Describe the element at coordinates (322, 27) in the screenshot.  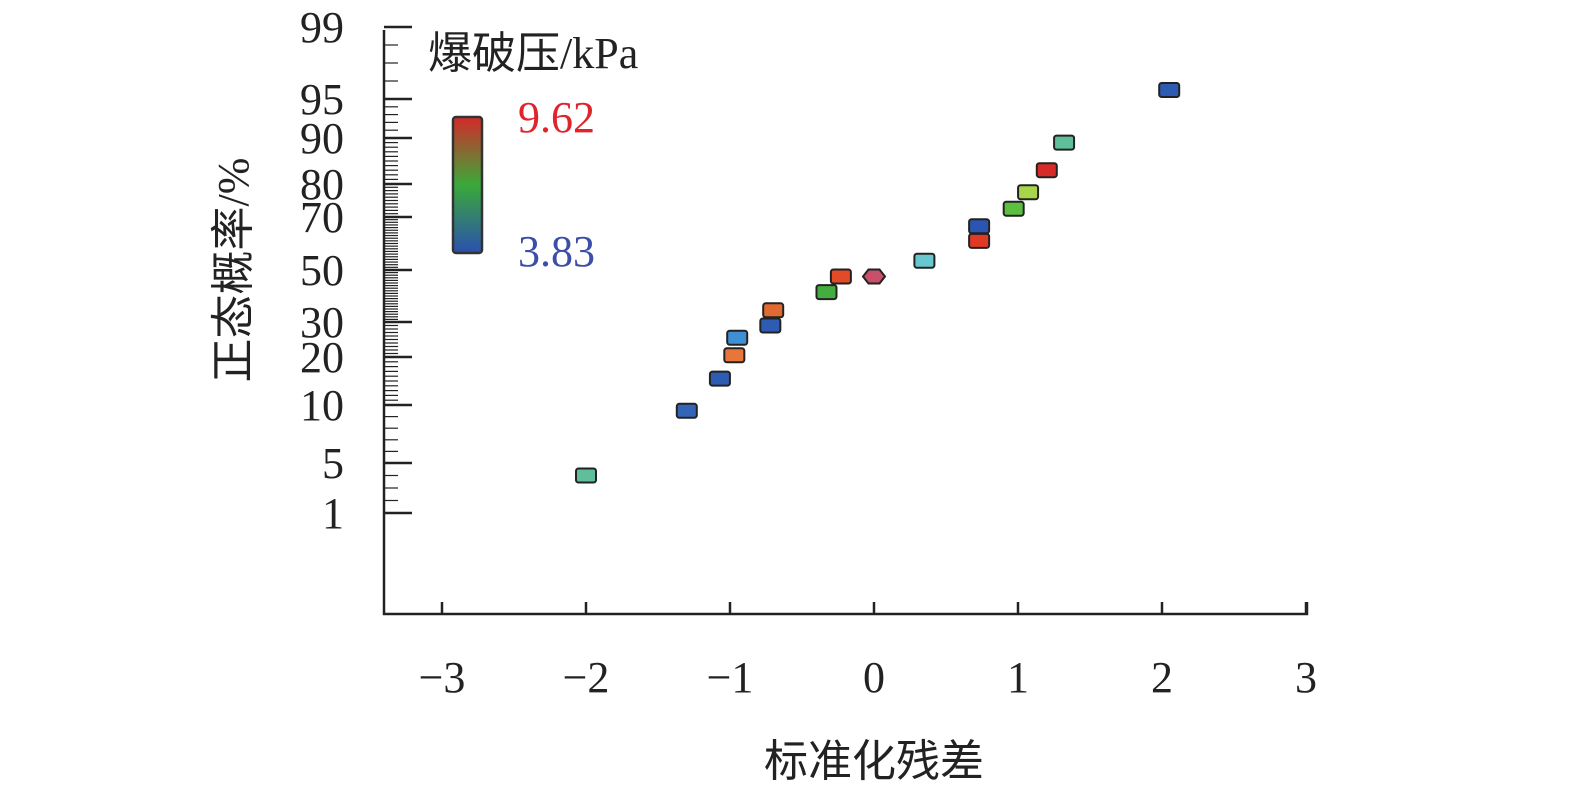
I see `y-tick-label: 99` at that location.